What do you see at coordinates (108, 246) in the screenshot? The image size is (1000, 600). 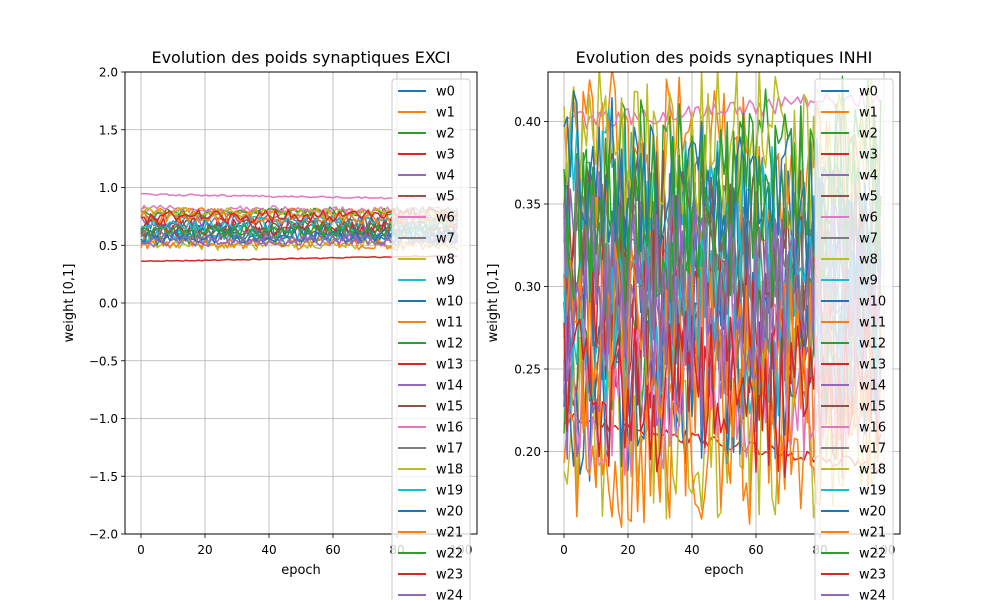 I see `y-tick-label: 0.5` at bounding box center [108, 246].